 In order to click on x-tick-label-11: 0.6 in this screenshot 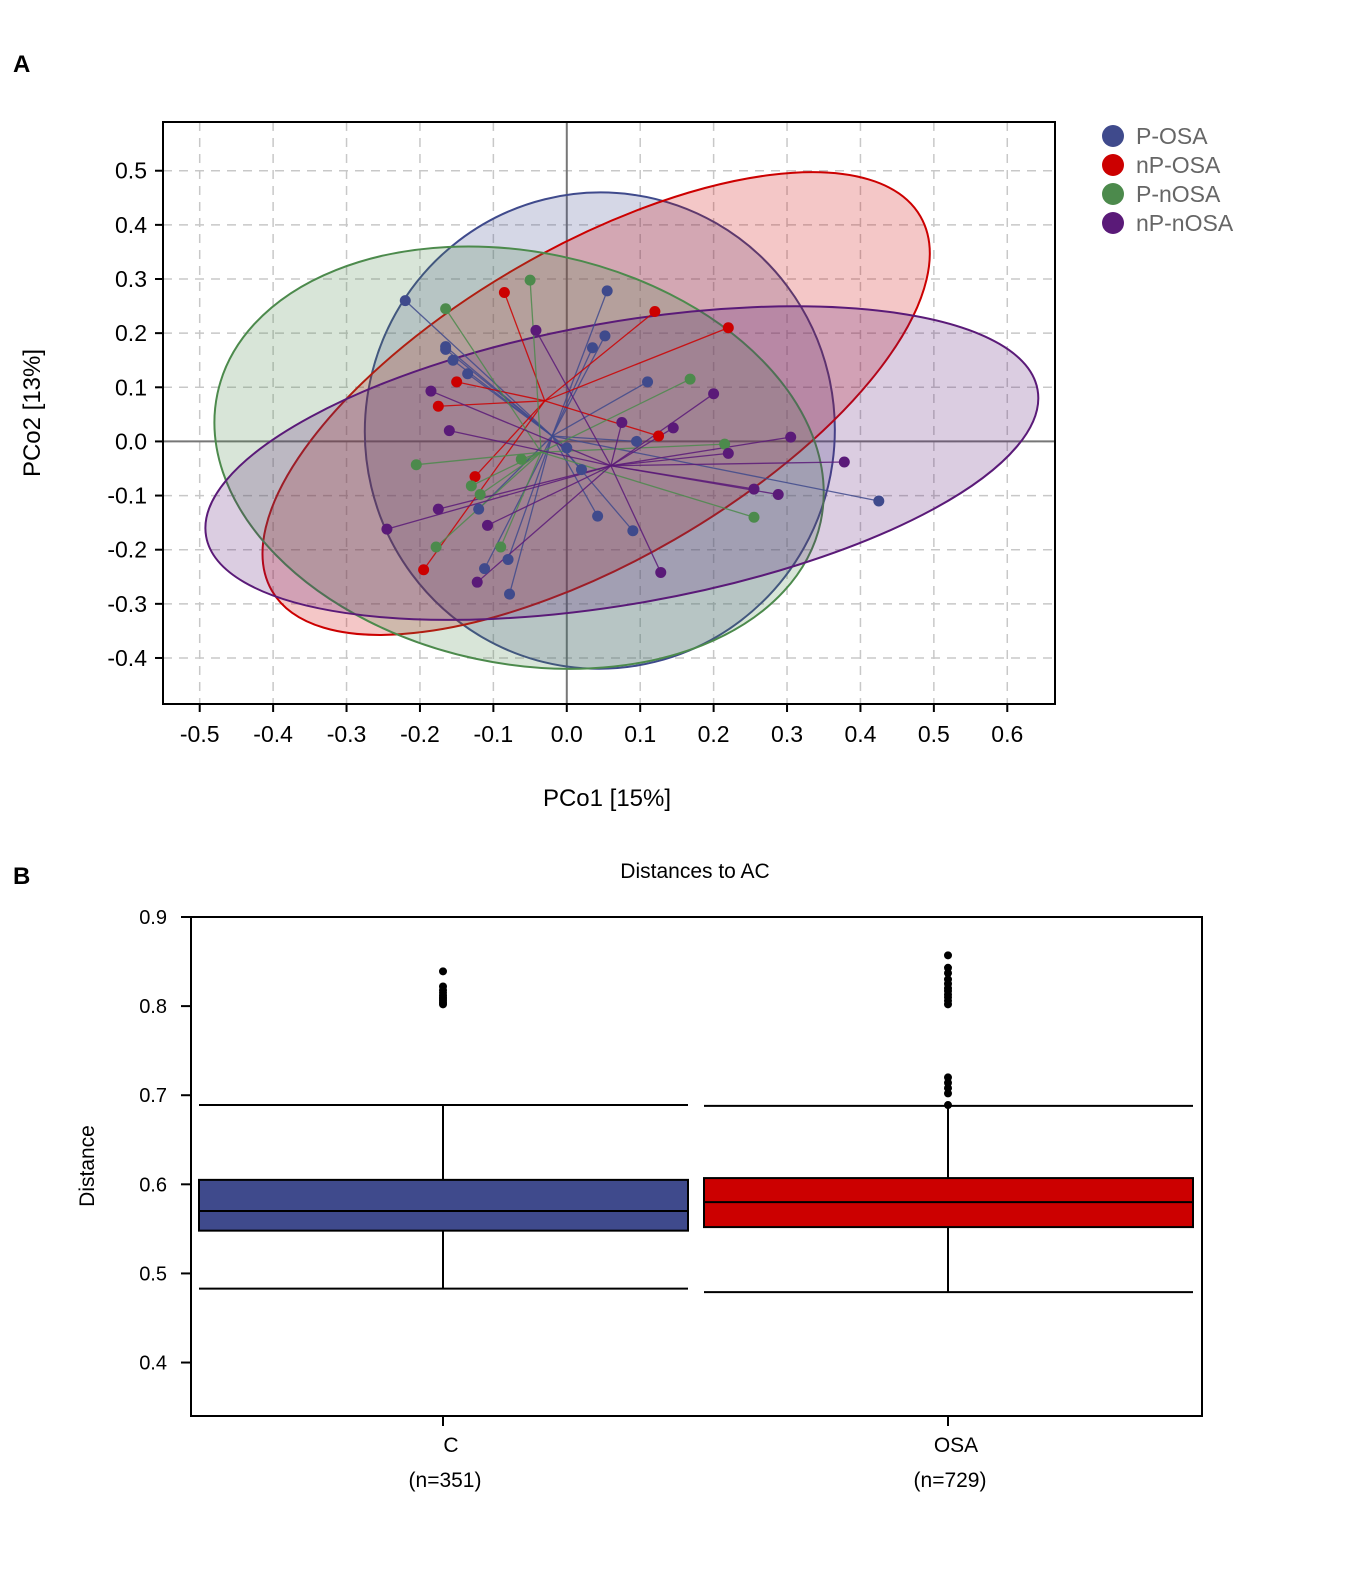, I will do `click(1007, 734)`.